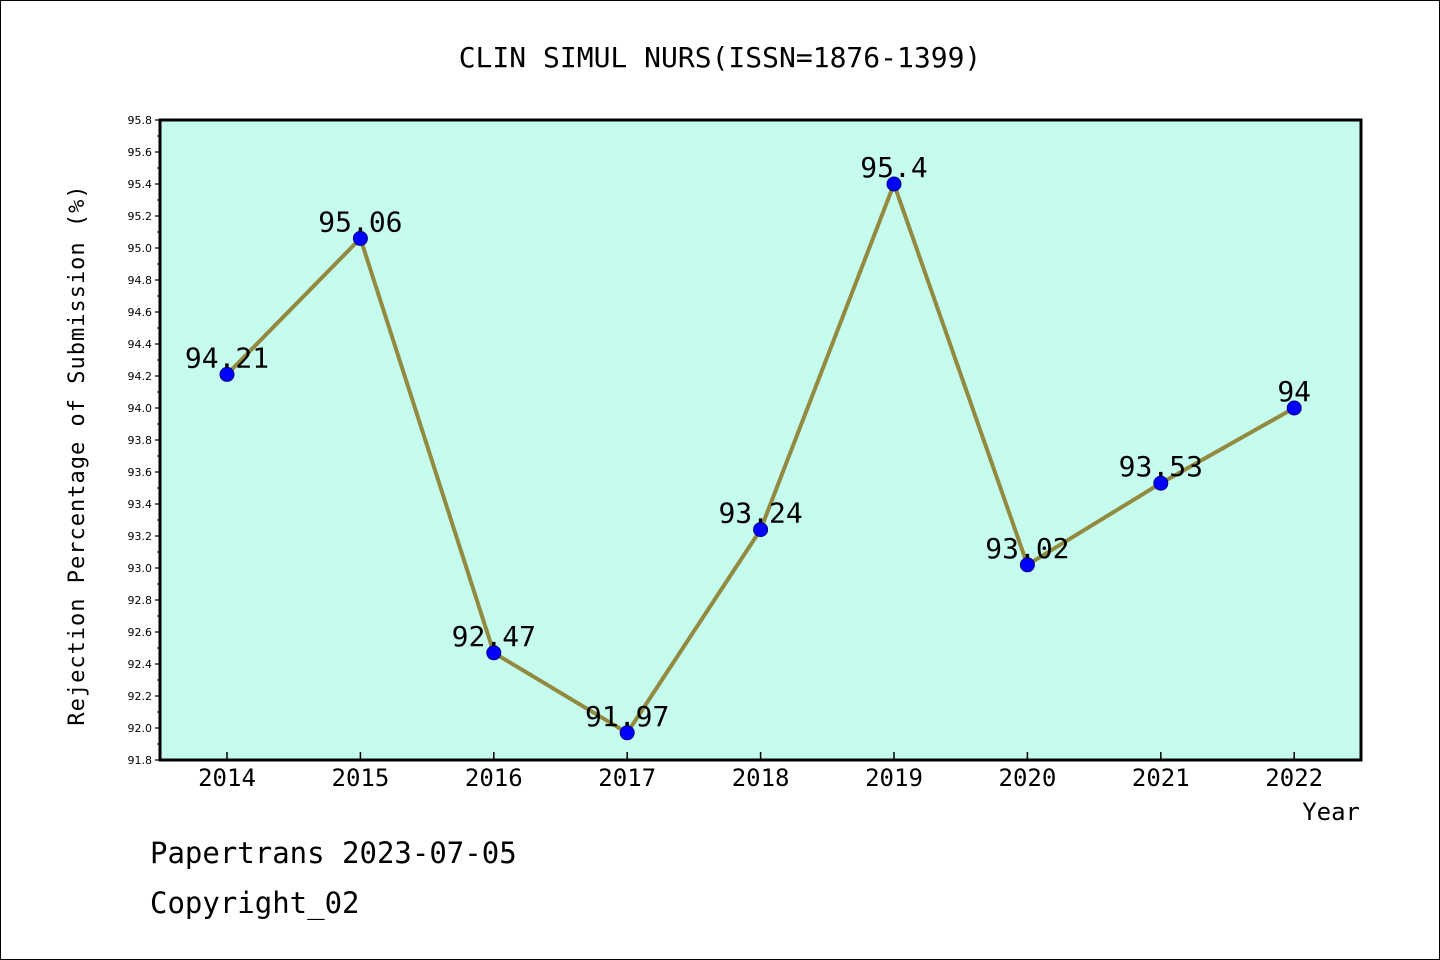  I want to click on data-label: 92.47, so click(494, 636).